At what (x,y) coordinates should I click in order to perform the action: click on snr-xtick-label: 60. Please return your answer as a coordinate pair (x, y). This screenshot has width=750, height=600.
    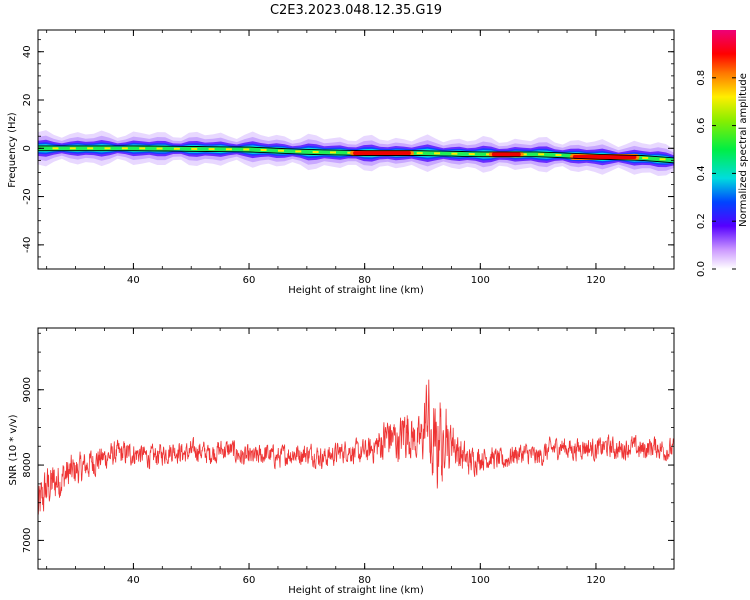
    Looking at the image, I should click on (249, 580).